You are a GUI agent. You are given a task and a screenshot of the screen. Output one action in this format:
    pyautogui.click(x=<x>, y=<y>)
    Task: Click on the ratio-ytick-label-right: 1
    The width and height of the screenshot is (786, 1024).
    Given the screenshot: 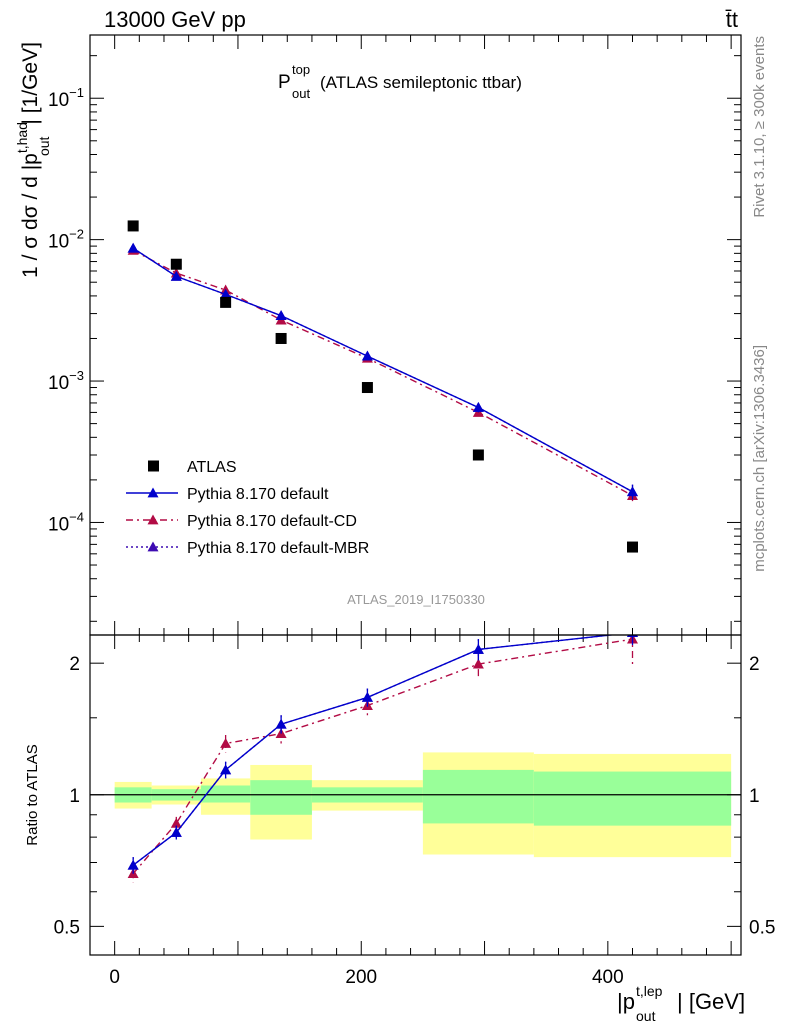 What is the action you would take?
    pyautogui.click(x=754, y=796)
    